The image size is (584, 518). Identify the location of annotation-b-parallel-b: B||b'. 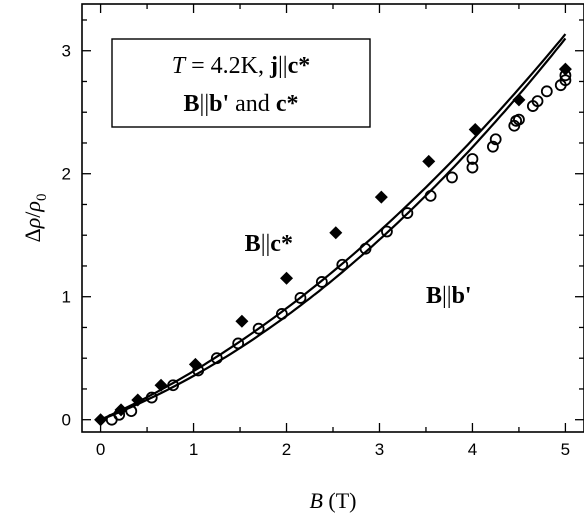
(449, 296).